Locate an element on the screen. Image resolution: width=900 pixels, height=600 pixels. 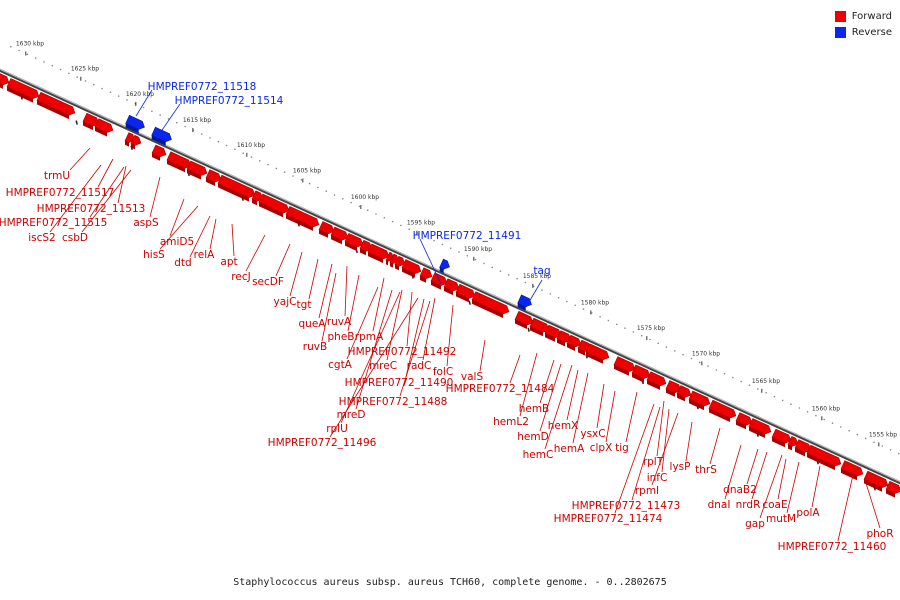
tick-label: 1560 kbp is located at coordinates (826, 408).